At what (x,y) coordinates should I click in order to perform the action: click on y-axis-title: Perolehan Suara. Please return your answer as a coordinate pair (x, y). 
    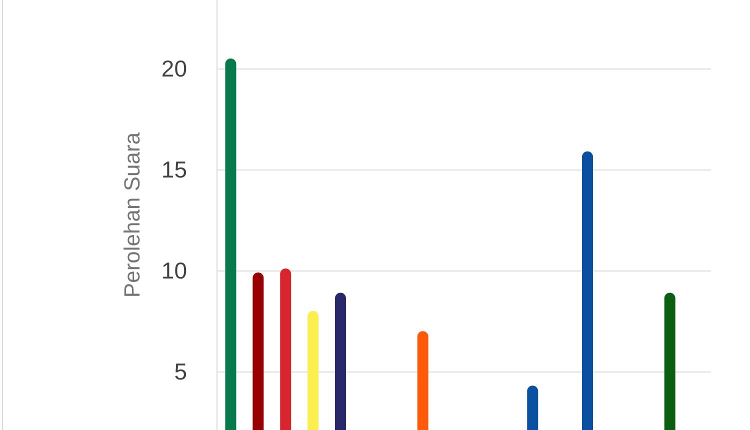
    Looking at the image, I should click on (132, 215).